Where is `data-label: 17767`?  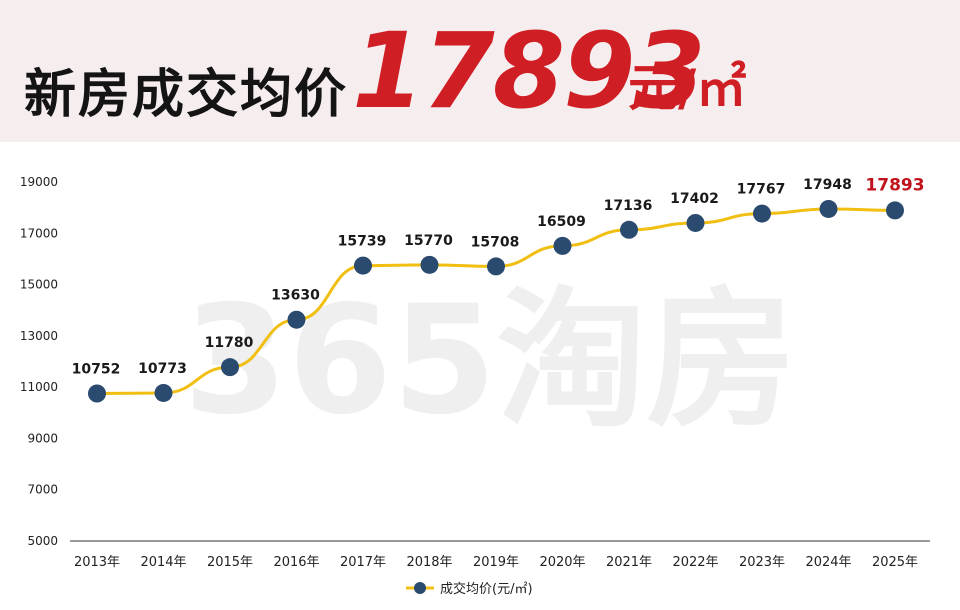 data-label: 17767 is located at coordinates (761, 190).